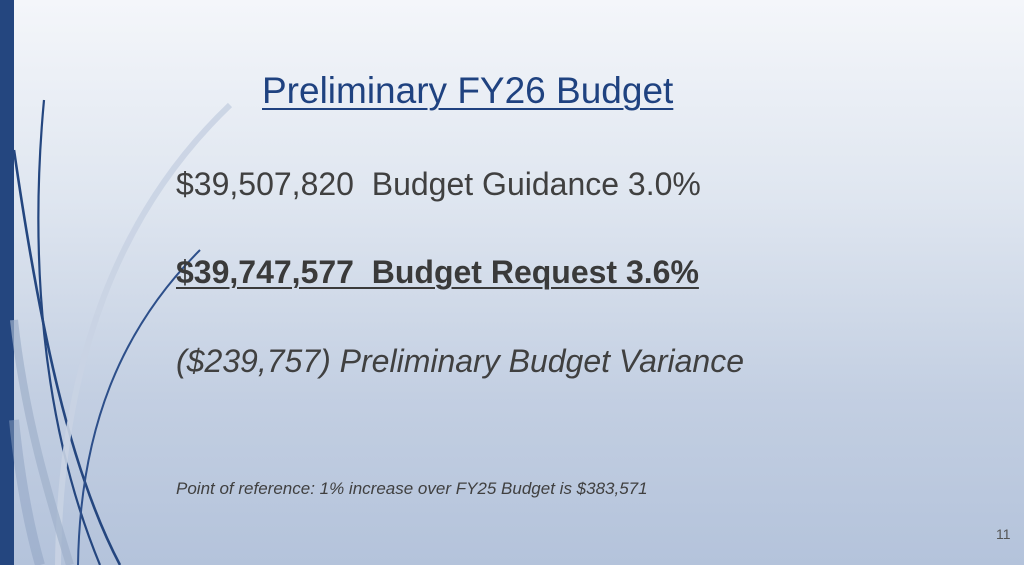 Image resolution: width=1024 pixels, height=565 pixels. Describe the element at coordinates (468, 90) in the screenshot. I see `slide-title: Preliminary FY26 Budget` at that location.